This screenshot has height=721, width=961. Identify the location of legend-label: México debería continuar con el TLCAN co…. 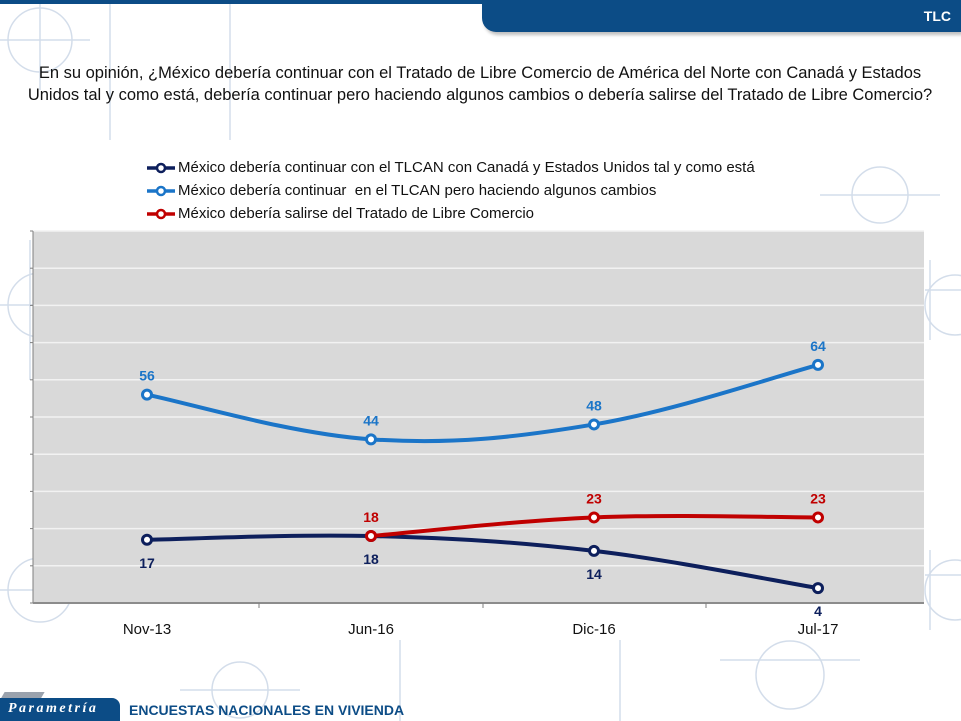
(466, 167).